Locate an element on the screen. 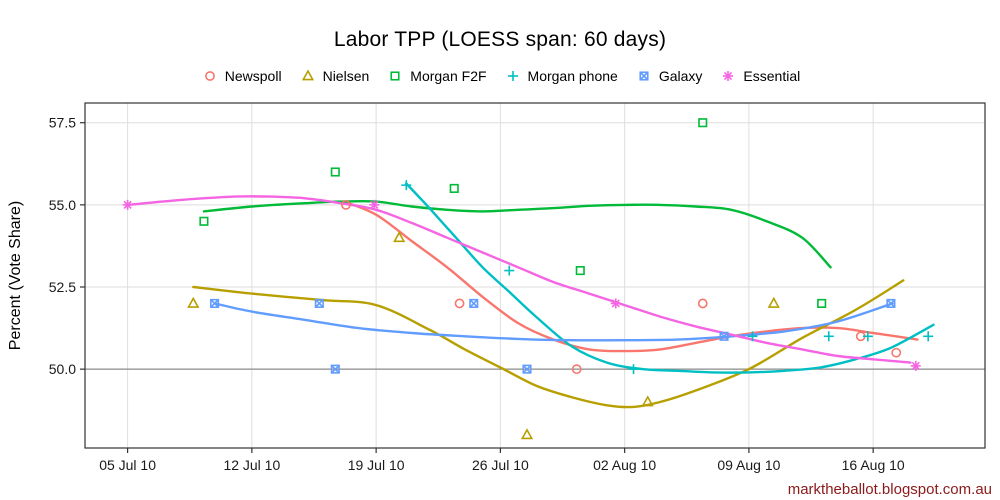  y-tick-label: 52.5 is located at coordinates (62, 287).